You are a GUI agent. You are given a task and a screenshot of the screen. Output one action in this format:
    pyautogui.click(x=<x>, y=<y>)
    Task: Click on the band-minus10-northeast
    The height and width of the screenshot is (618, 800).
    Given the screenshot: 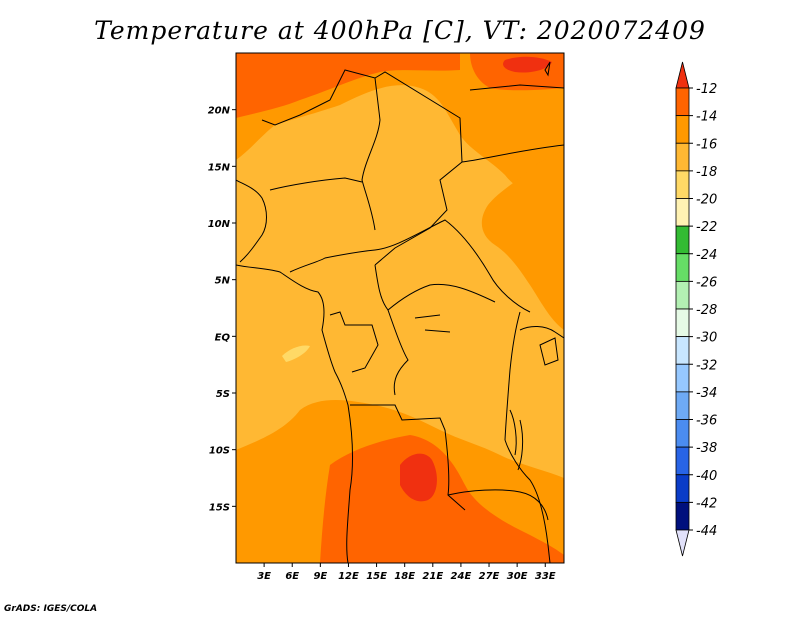 What is the action you would take?
    pyautogui.click(x=527, y=64)
    